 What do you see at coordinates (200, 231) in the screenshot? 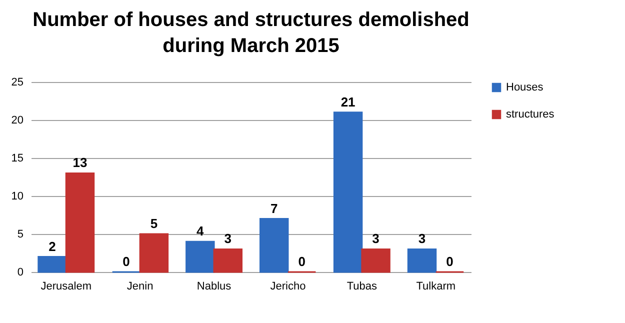
I see `data-label: 4` at bounding box center [200, 231].